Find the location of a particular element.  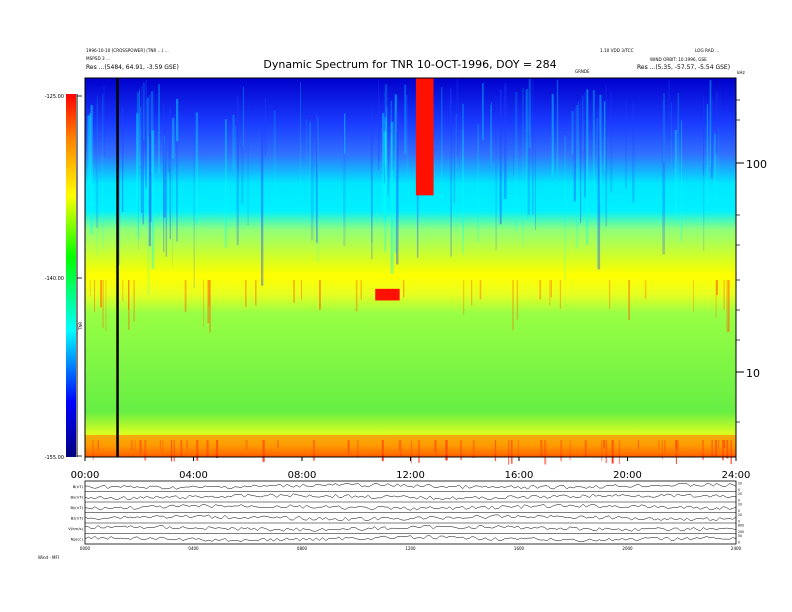

timeseries-right-tick: 800 is located at coordinates (741, 526).